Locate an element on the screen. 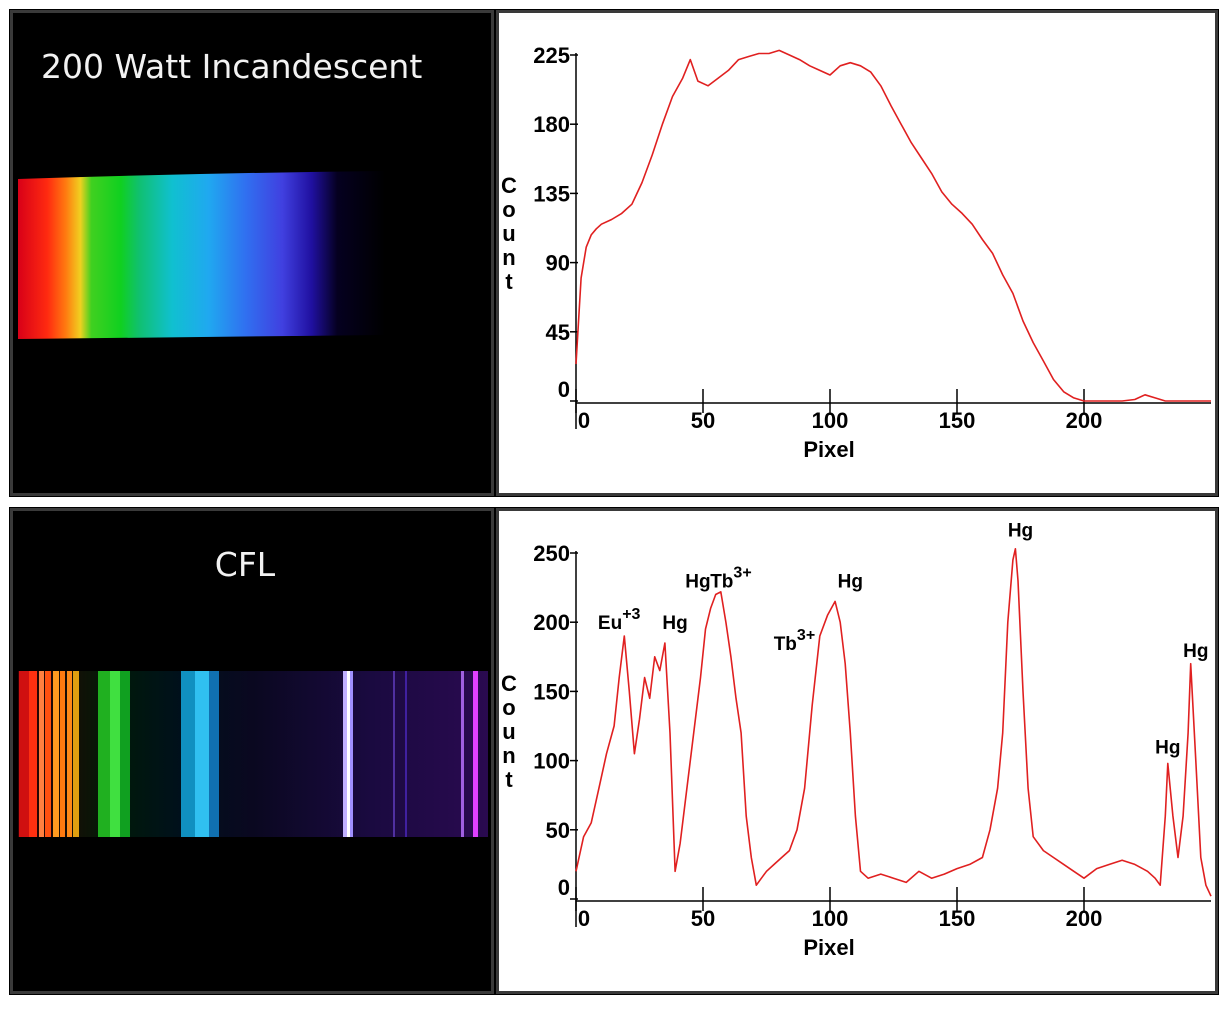 This screenshot has height=1014, width=1230. cfl-spectrum-image is located at coordinates (253, 754).